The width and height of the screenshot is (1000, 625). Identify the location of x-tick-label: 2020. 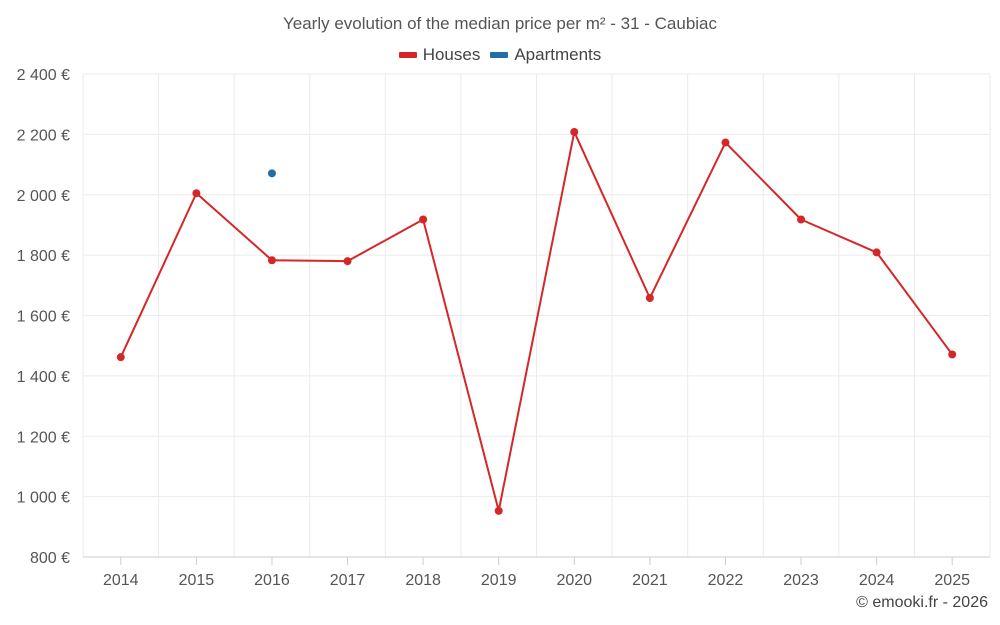
(574, 580).